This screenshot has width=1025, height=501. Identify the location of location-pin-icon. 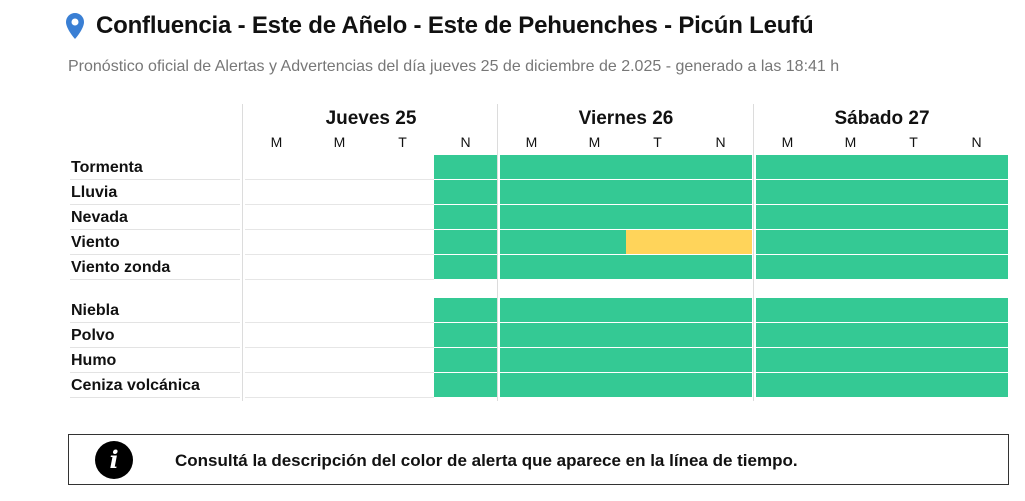
(75, 26).